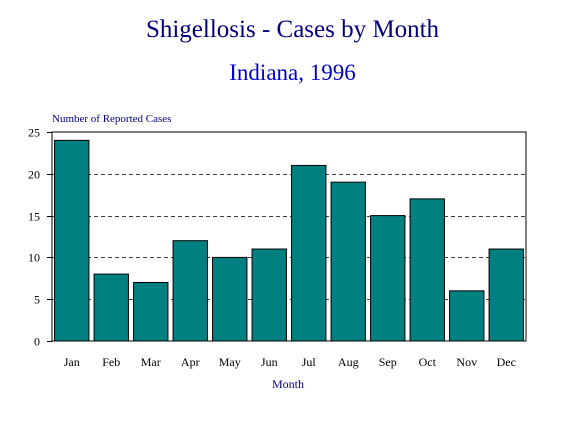 Image resolution: width=585 pixels, height=439 pixels. What do you see at coordinates (287, 384) in the screenshot?
I see `x-axis-label: Month` at bounding box center [287, 384].